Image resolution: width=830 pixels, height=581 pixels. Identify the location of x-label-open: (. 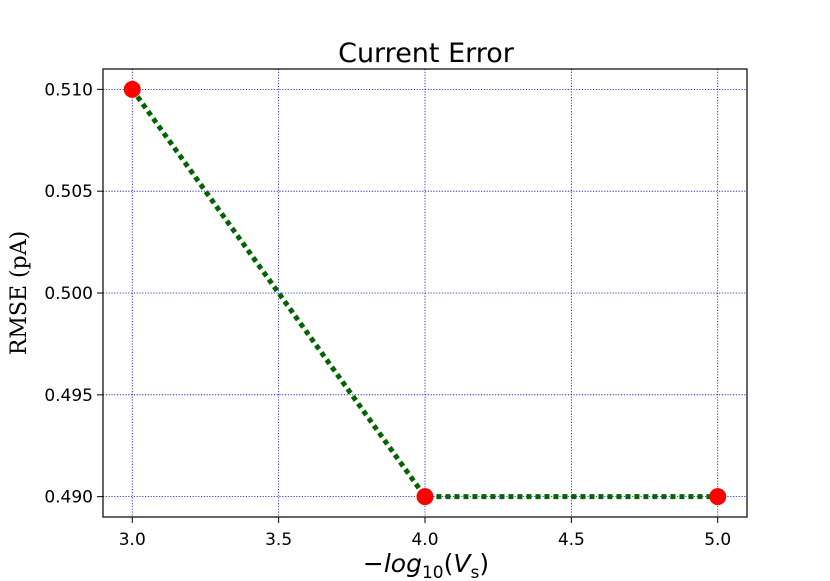
(449, 563).